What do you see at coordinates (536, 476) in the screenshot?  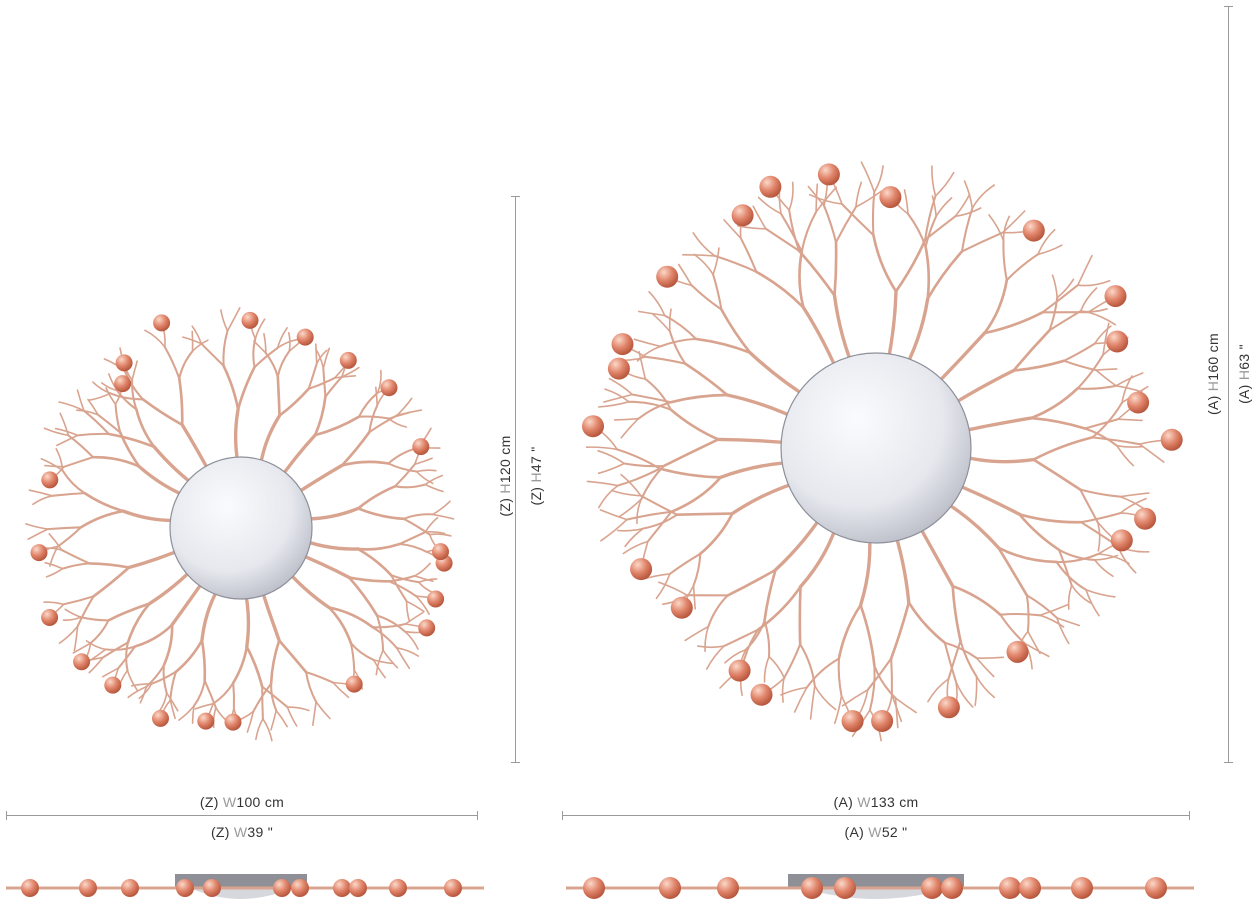 I see `small-height-in-label: (Z) H47 "` at bounding box center [536, 476].